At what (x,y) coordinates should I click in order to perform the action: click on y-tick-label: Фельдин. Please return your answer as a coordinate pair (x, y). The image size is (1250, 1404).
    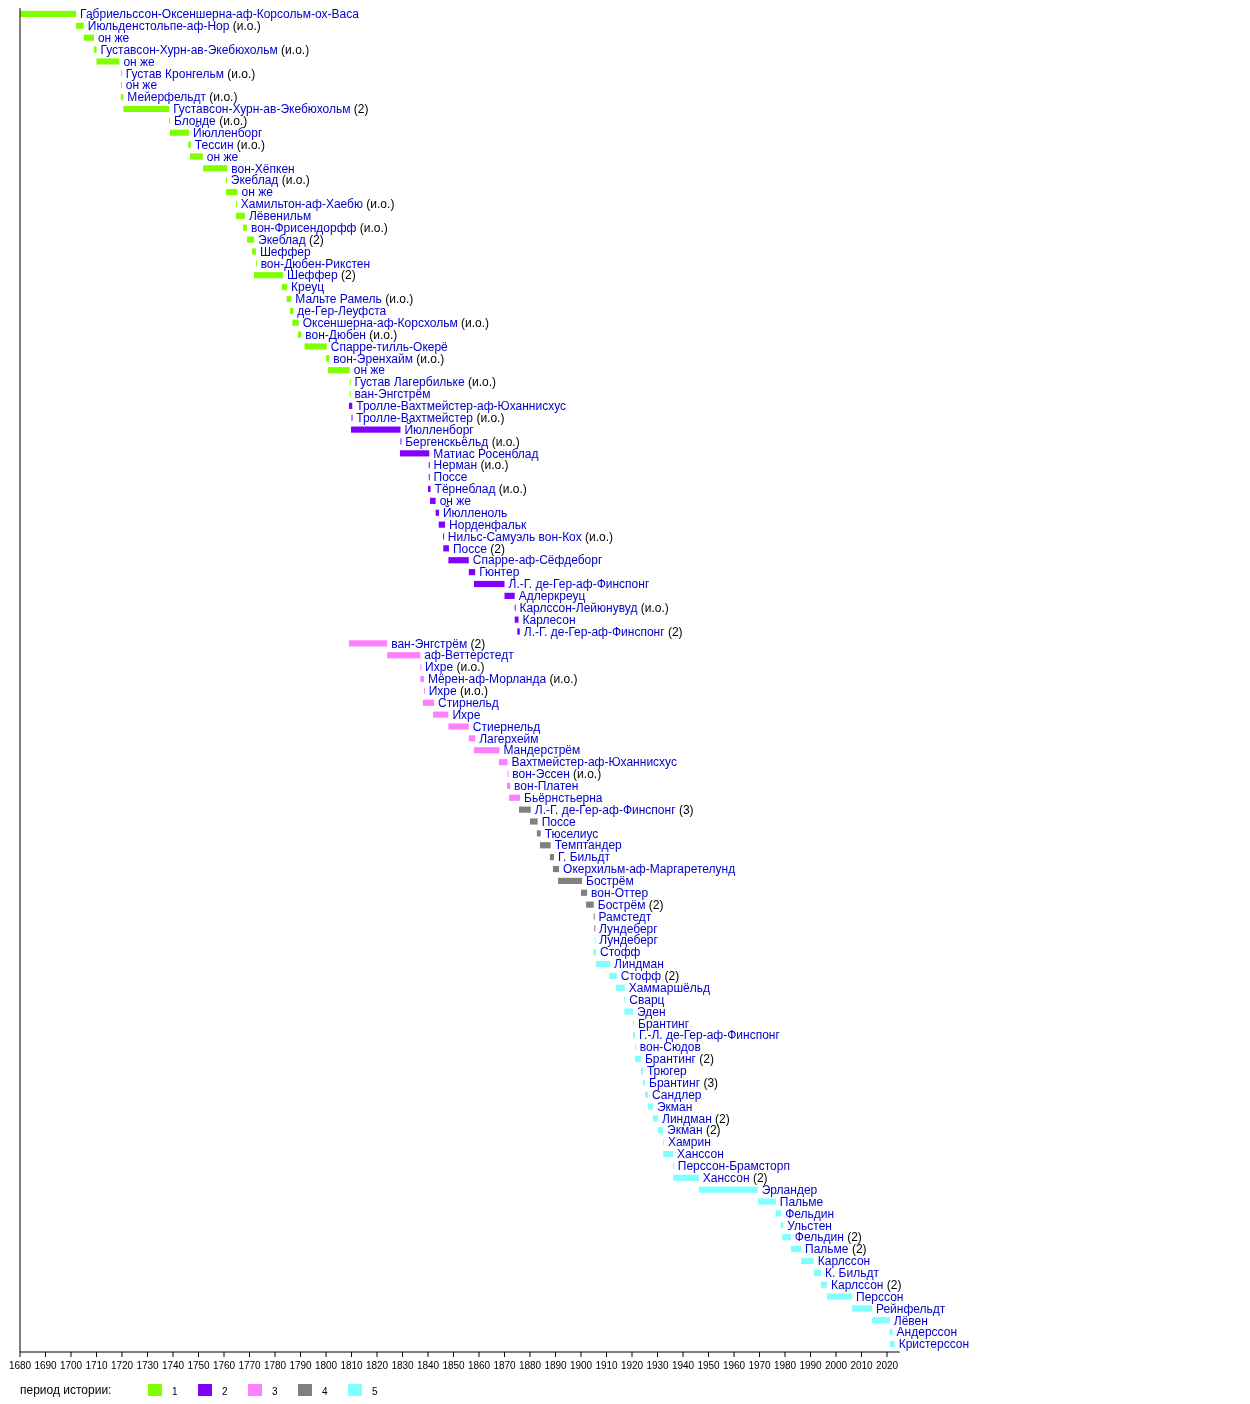
    Looking at the image, I should click on (810, 1213).